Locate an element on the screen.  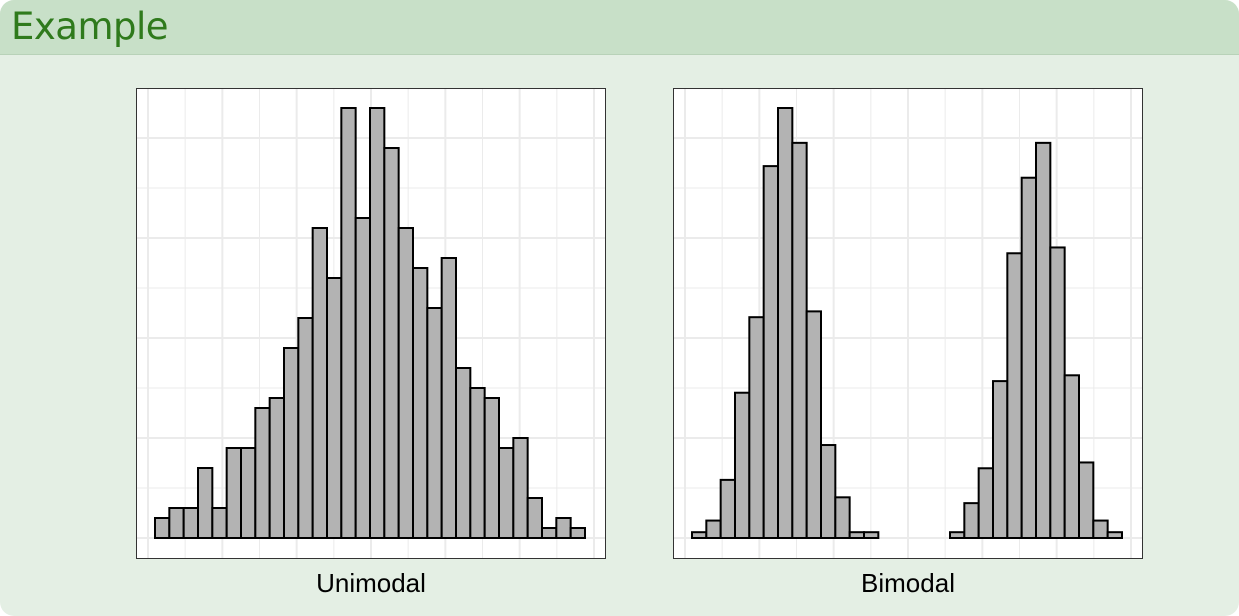
example-header: Example is located at coordinates (619, 27).